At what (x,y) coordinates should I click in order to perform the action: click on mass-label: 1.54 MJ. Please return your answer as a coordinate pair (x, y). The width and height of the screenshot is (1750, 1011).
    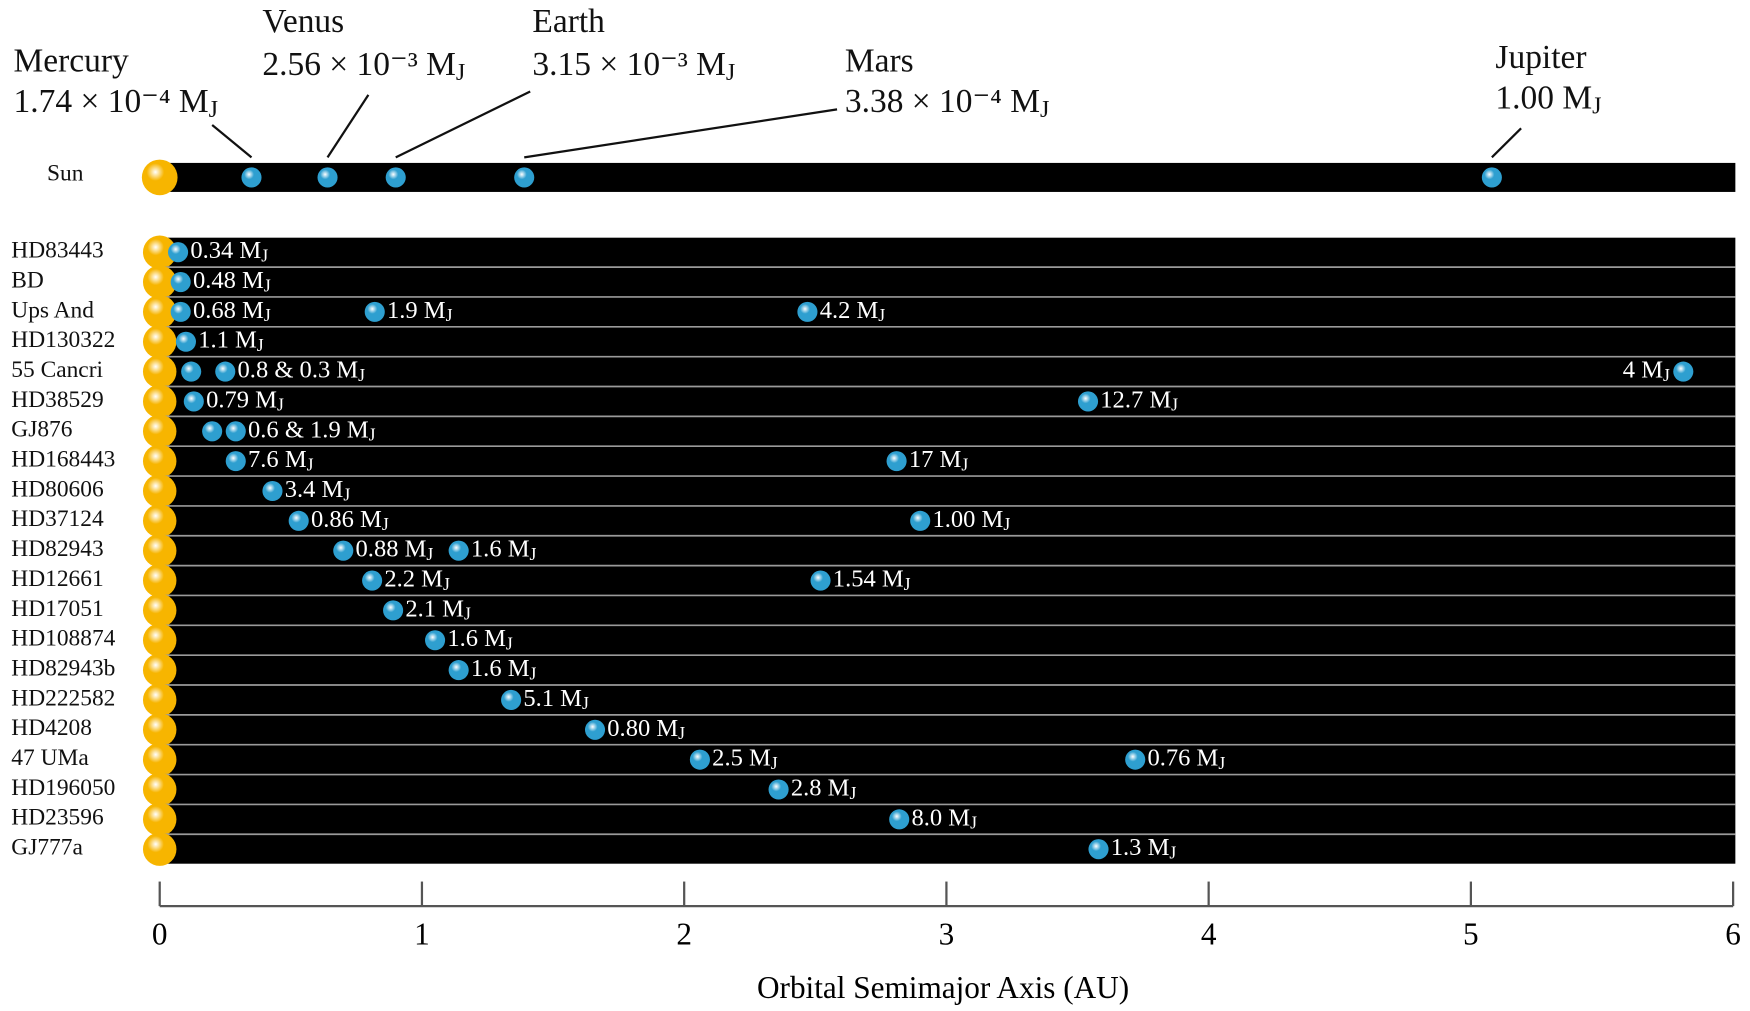
    Looking at the image, I should click on (872, 579).